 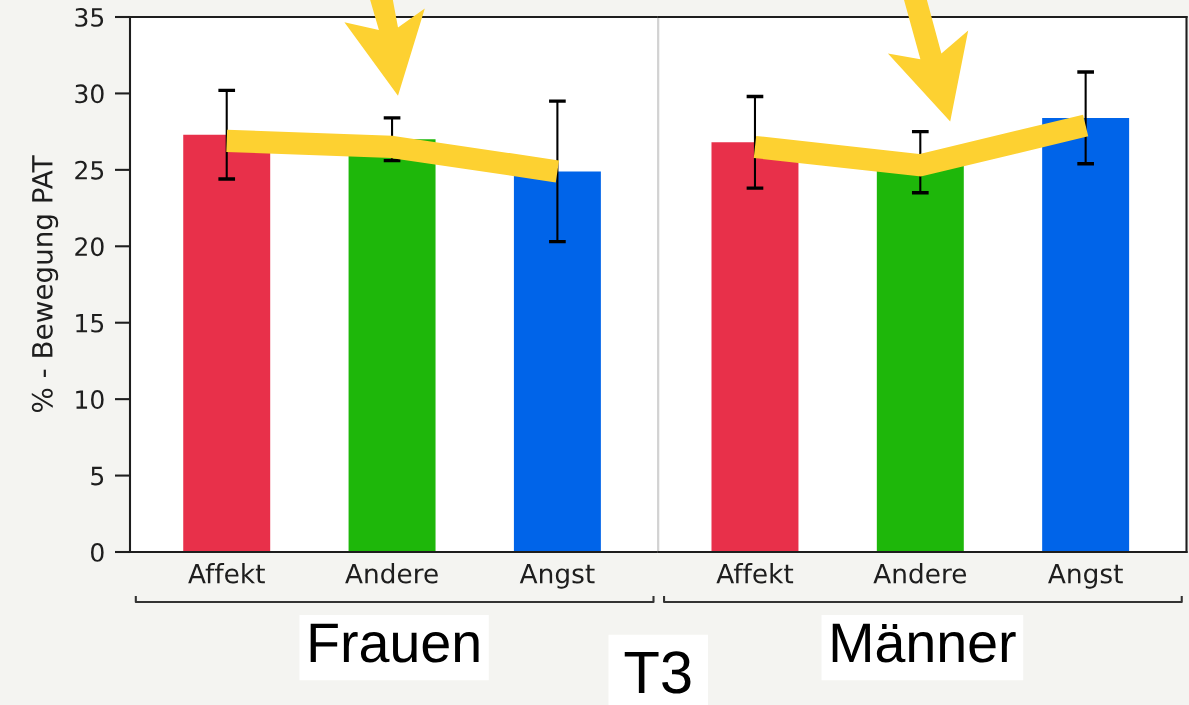 What do you see at coordinates (89, 170) in the screenshot?
I see `y-tick-label: 25` at bounding box center [89, 170].